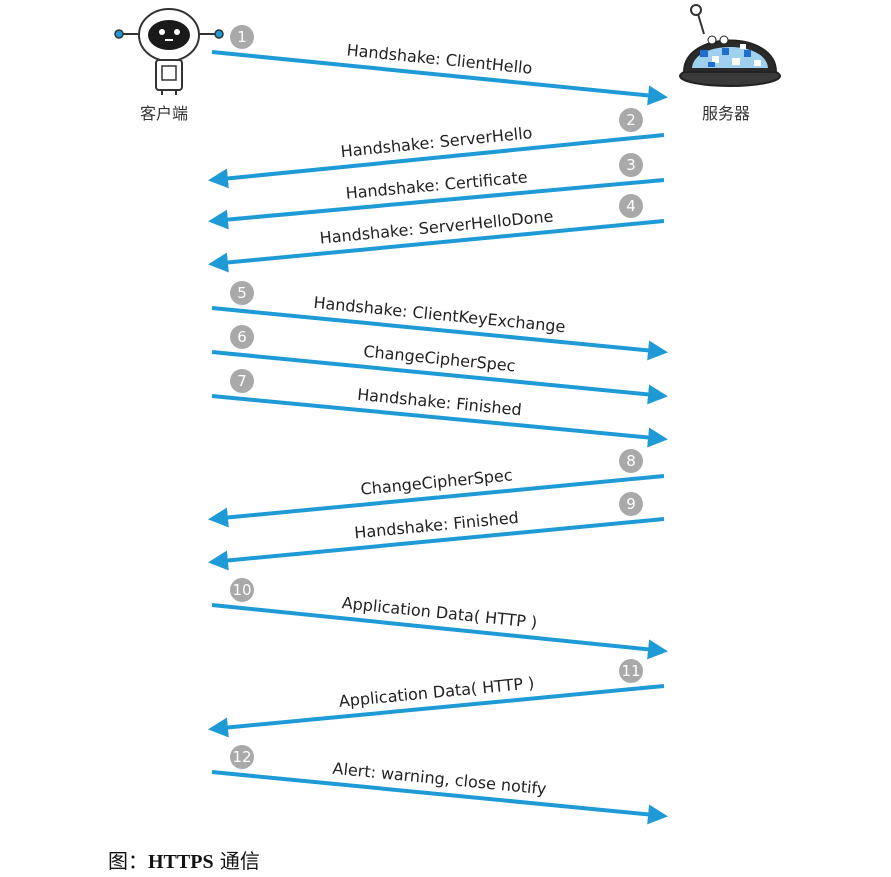 The height and width of the screenshot is (877, 891). I want to click on step-number: 4, so click(631, 206).